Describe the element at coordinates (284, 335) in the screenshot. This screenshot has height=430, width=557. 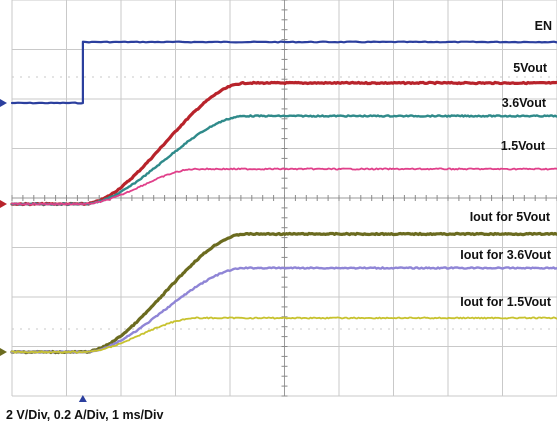
I see `trace-iout-for-1-5vout` at that location.